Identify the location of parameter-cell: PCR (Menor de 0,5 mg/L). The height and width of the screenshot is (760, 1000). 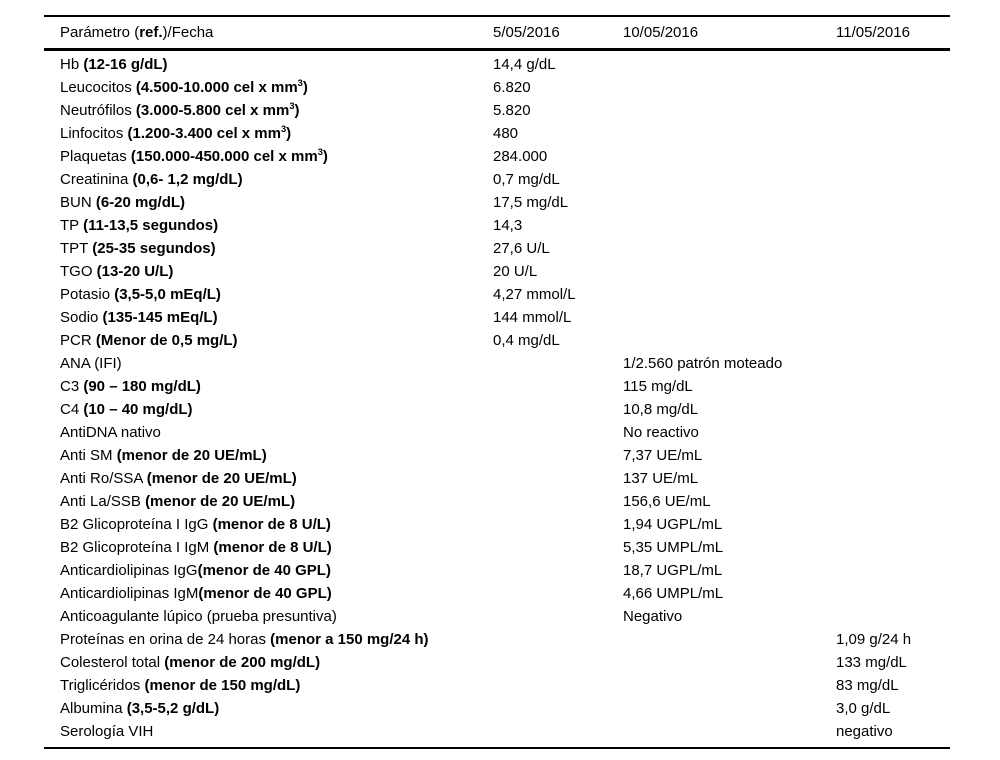
(268, 340).